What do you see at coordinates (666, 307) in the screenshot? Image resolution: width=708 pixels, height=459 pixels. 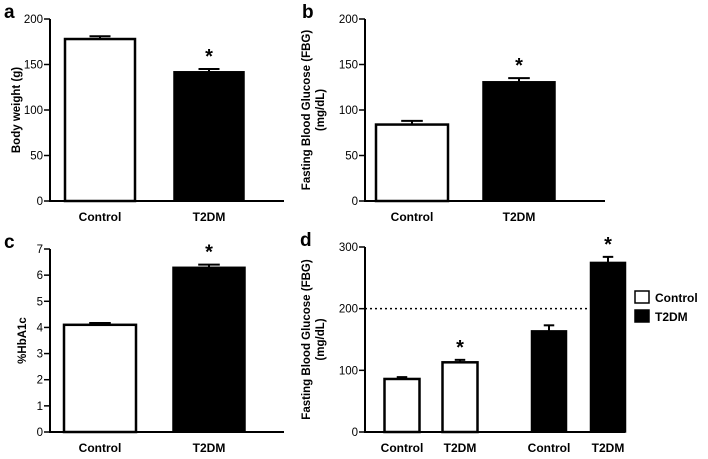 I see `legend: Control T2DM` at bounding box center [666, 307].